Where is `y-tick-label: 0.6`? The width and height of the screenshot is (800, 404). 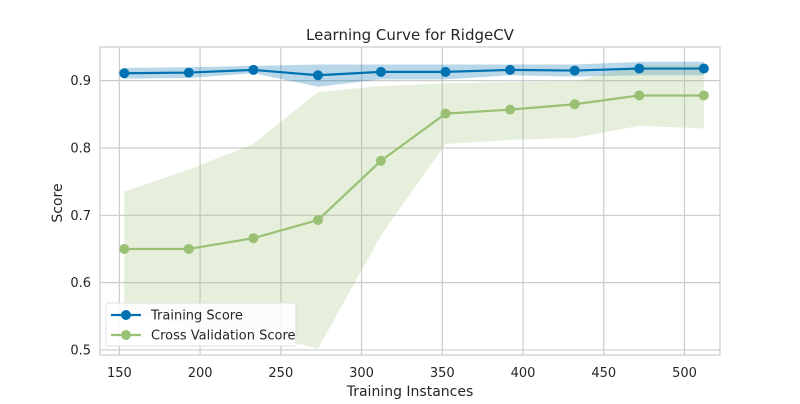
y-tick-label: 0.6 is located at coordinates (80, 283).